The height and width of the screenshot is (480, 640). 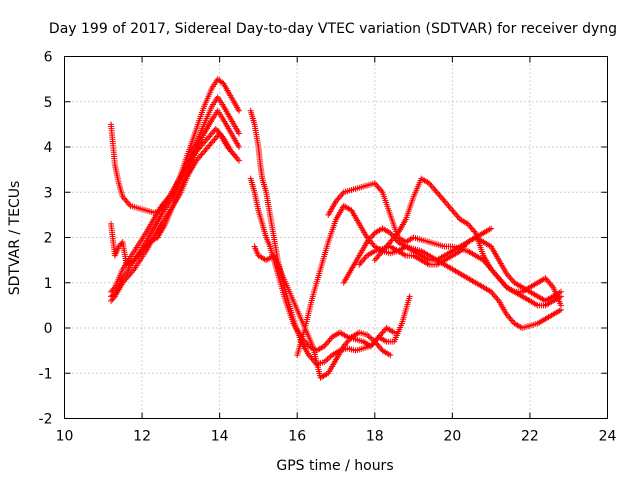 I want to click on y-tick-label: 0, so click(x=48, y=329).